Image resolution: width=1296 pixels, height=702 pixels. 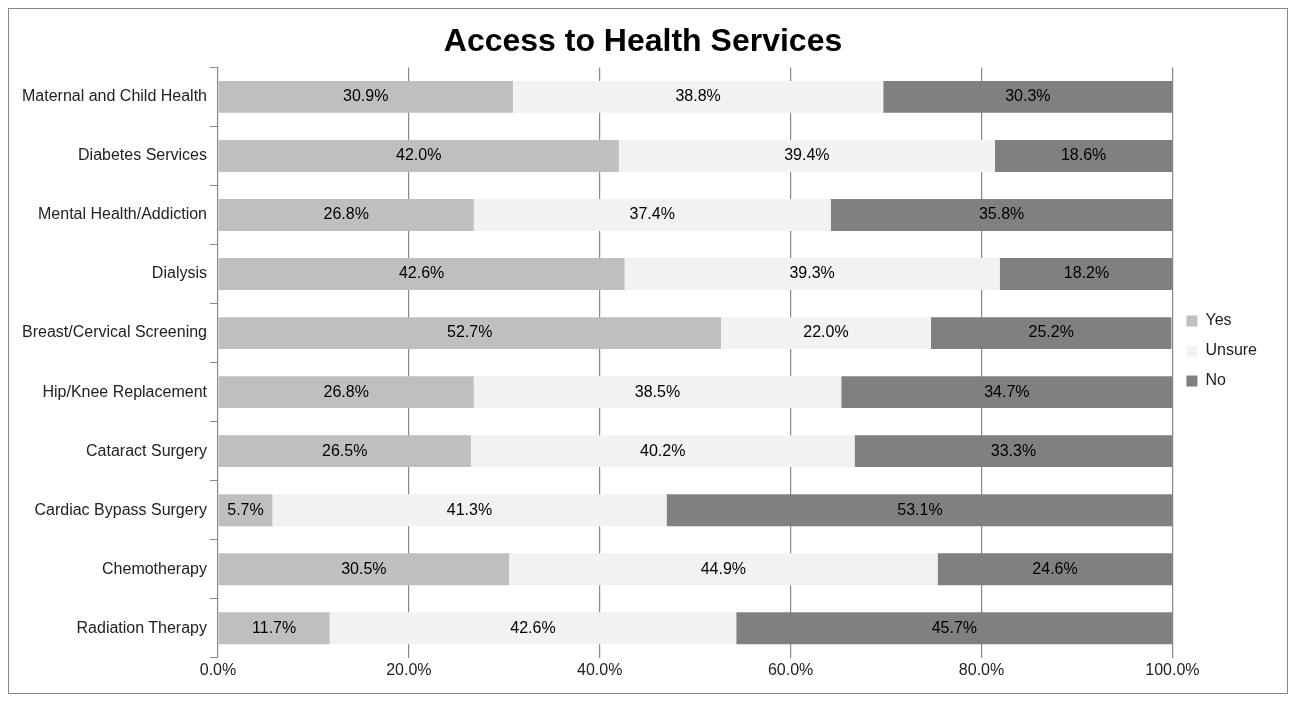 What do you see at coordinates (125, 391) in the screenshot?
I see `y-tick-label: Hip/Knee Replacement` at bounding box center [125, 391].